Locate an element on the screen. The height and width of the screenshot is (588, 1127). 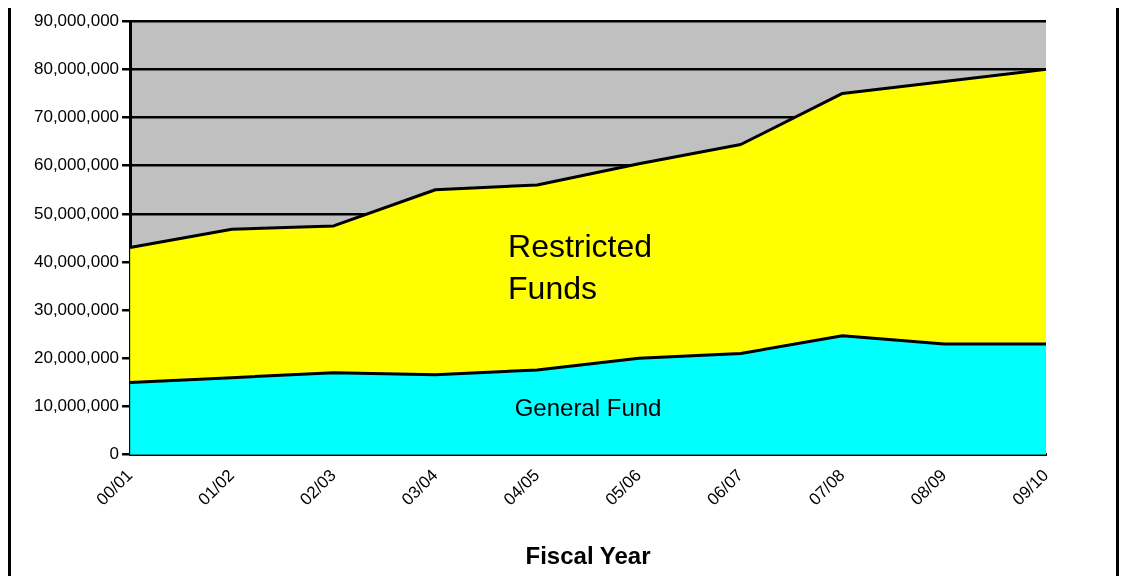
series-label: Restricted Funds is located at coordinates (580, 267).